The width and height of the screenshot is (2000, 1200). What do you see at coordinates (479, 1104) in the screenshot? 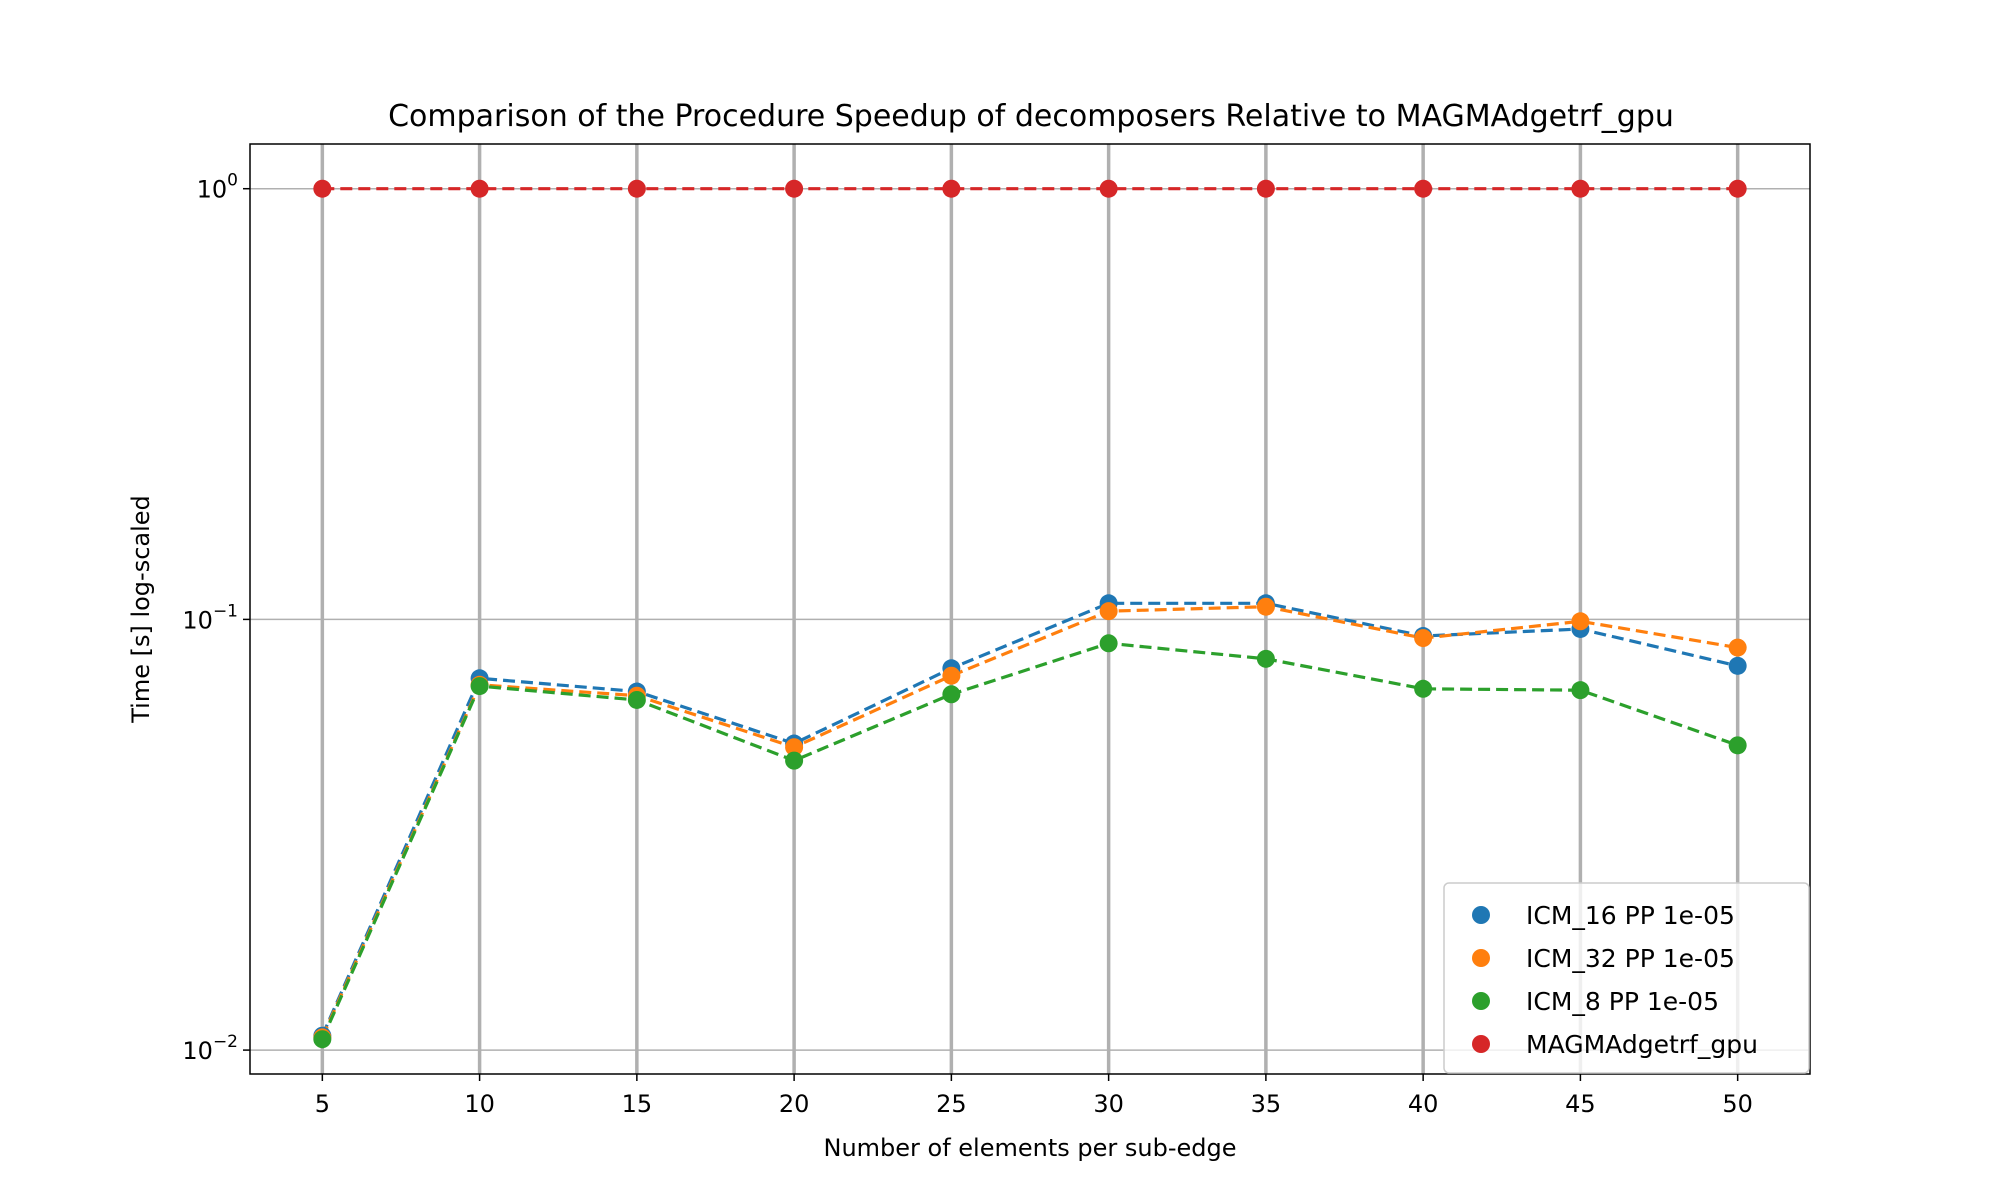
I see `x-tick-label: 10` at bounding box center [479, 1104].